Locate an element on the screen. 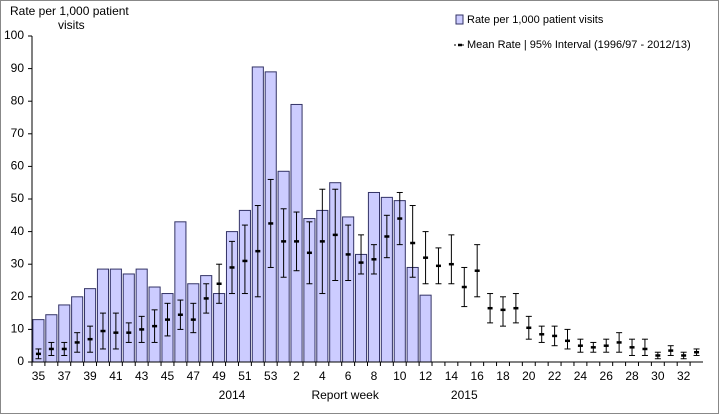 This screenshot has width=719, height=414. y-tick-label: 80 is located at coordinates (18, 100).